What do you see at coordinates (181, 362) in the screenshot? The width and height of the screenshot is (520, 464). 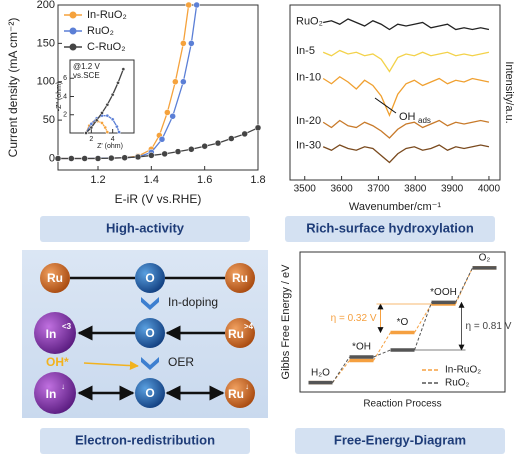 I see `step-label: OER` at bounding box center [181, 362].